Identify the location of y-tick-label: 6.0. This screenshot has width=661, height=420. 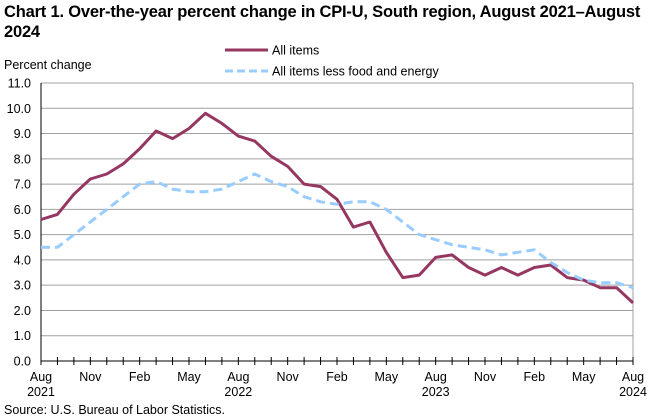
(22, 210).